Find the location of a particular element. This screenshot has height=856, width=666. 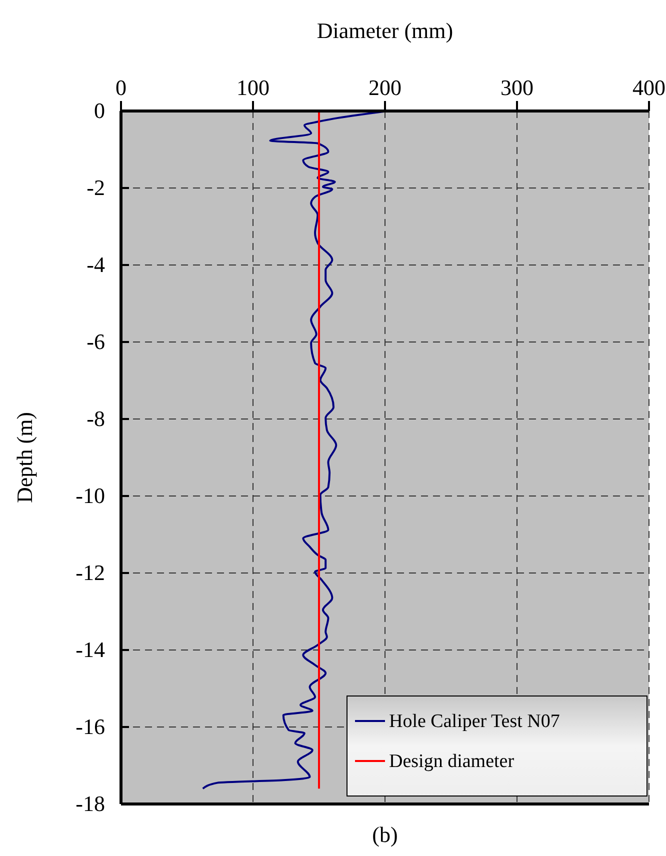

y-tick-label: -18 is located at coordinates (90, 803).